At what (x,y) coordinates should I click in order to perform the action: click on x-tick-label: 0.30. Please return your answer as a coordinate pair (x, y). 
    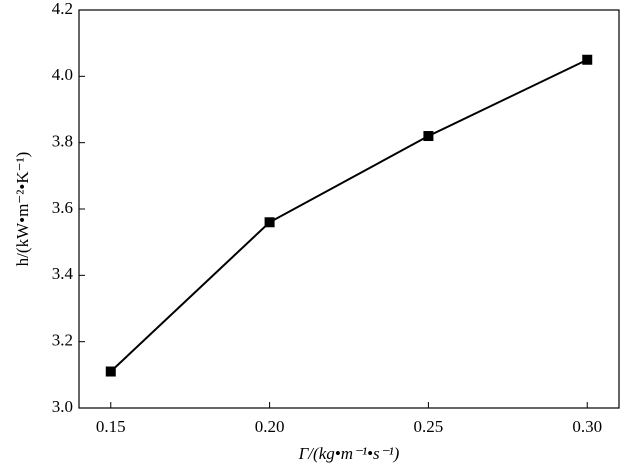
    Looking at the image, I should click on (587, 426).